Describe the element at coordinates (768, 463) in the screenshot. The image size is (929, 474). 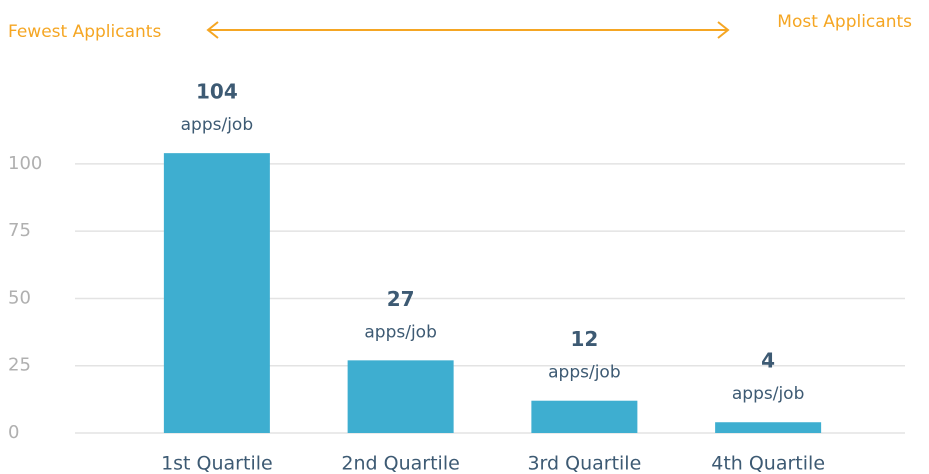
I see `x-tick-label: 4th Quartile` at that location.